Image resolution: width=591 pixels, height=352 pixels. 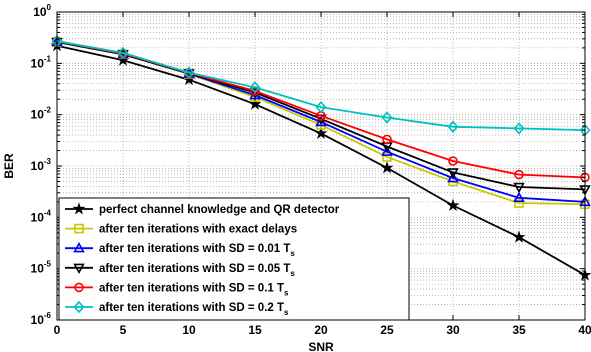 I want to click on legend-item: after ten iterations with SD = 0.01 Ts, so click(x=180, y=249).